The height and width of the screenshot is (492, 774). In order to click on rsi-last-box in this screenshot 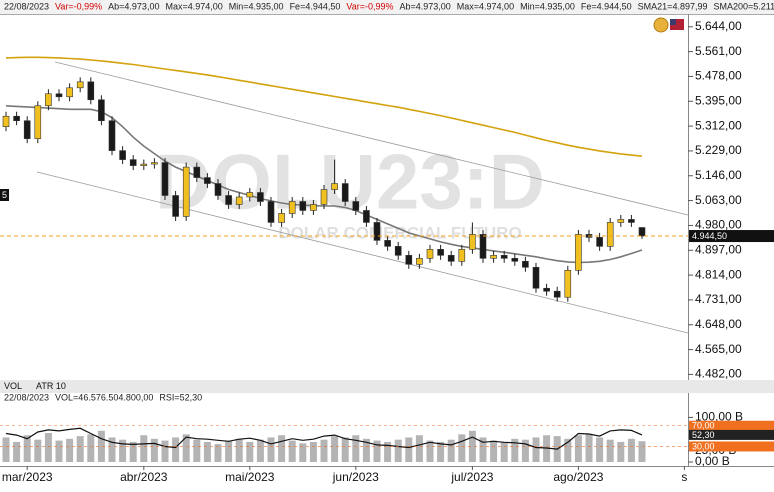, I will do `click(731, 434)`.